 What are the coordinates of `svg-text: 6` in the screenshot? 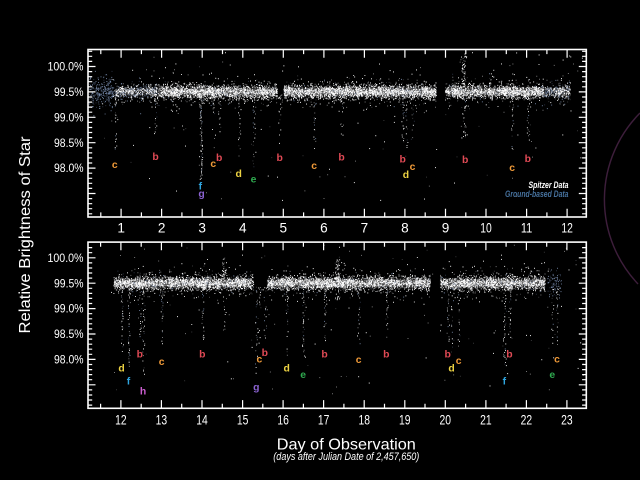 It's located at (324, 227).